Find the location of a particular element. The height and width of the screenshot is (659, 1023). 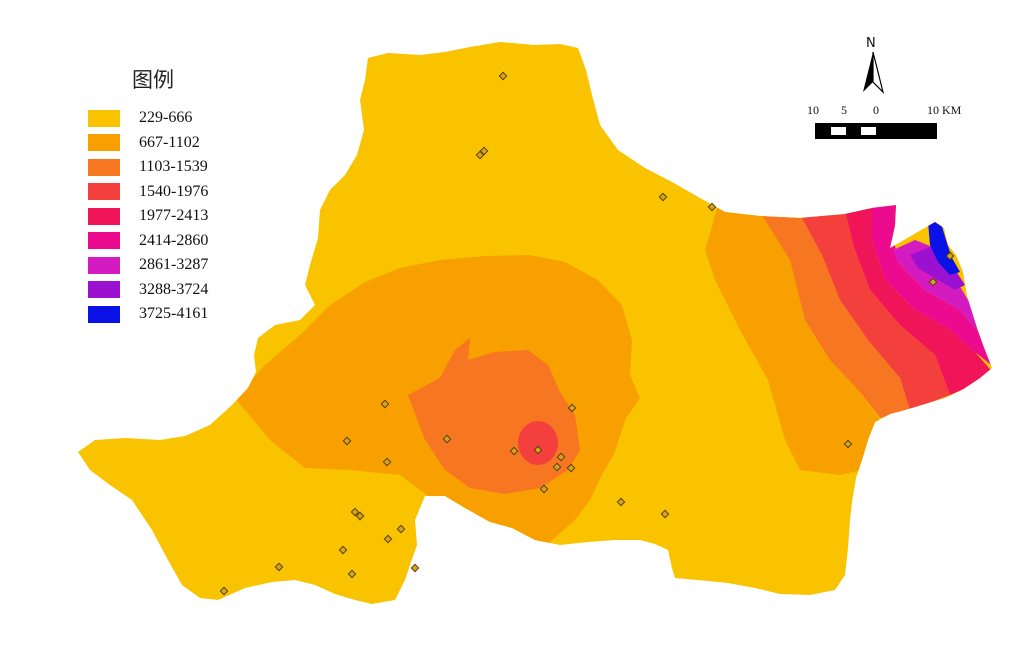

legend-label: 2414-2860 is located at coordinates (174, 240).